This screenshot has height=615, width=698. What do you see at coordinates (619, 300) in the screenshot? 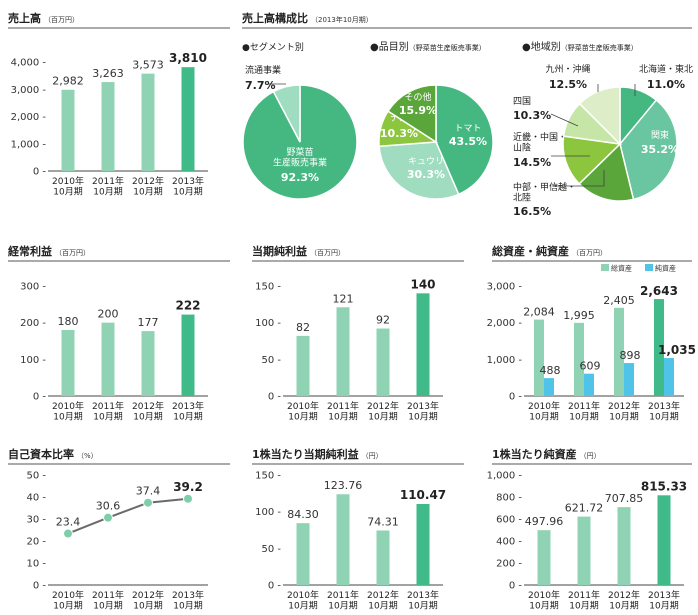
I see `total-value-label: 2,405` at bounding box center [619, 300].